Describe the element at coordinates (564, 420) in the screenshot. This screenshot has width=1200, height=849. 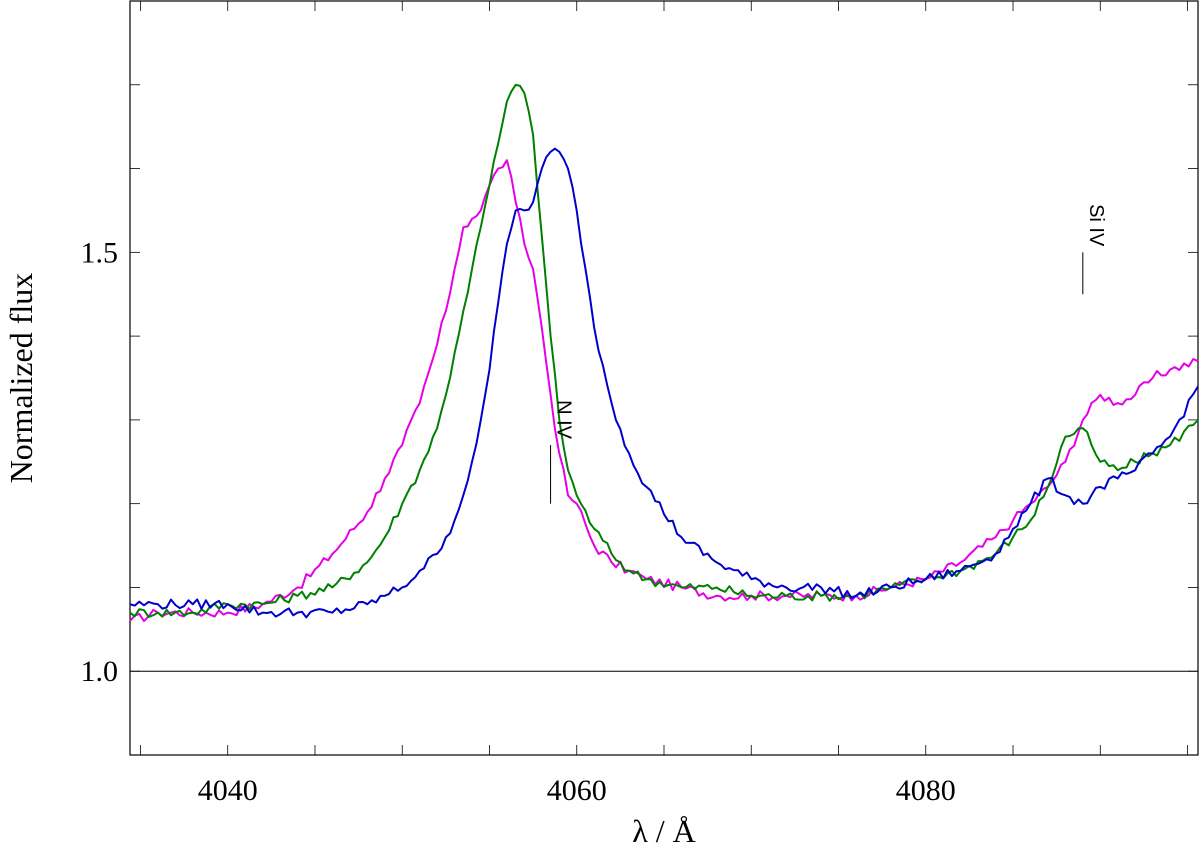
I see `line-id-label: N IV` at that location.